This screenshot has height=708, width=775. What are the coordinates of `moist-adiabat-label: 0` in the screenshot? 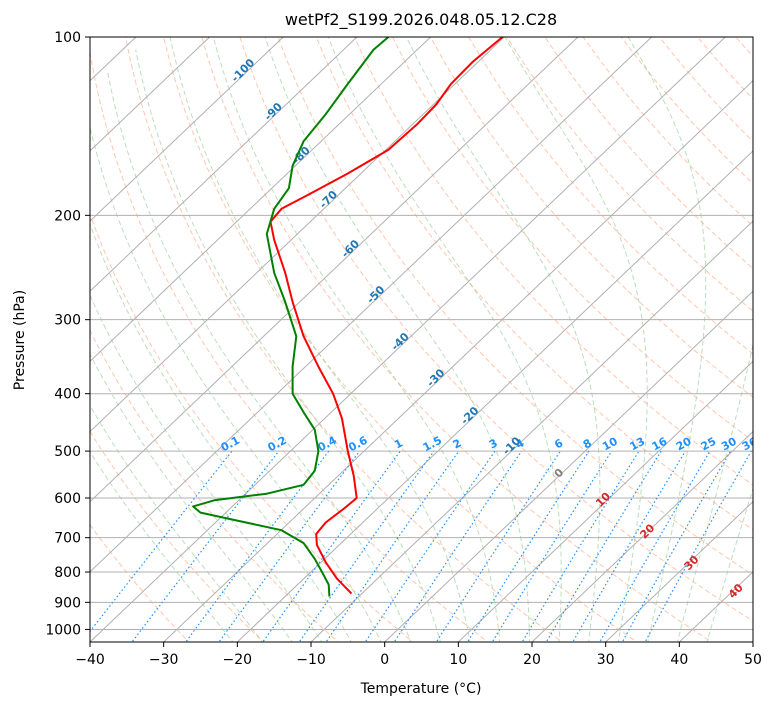 It's located at (559, 473).